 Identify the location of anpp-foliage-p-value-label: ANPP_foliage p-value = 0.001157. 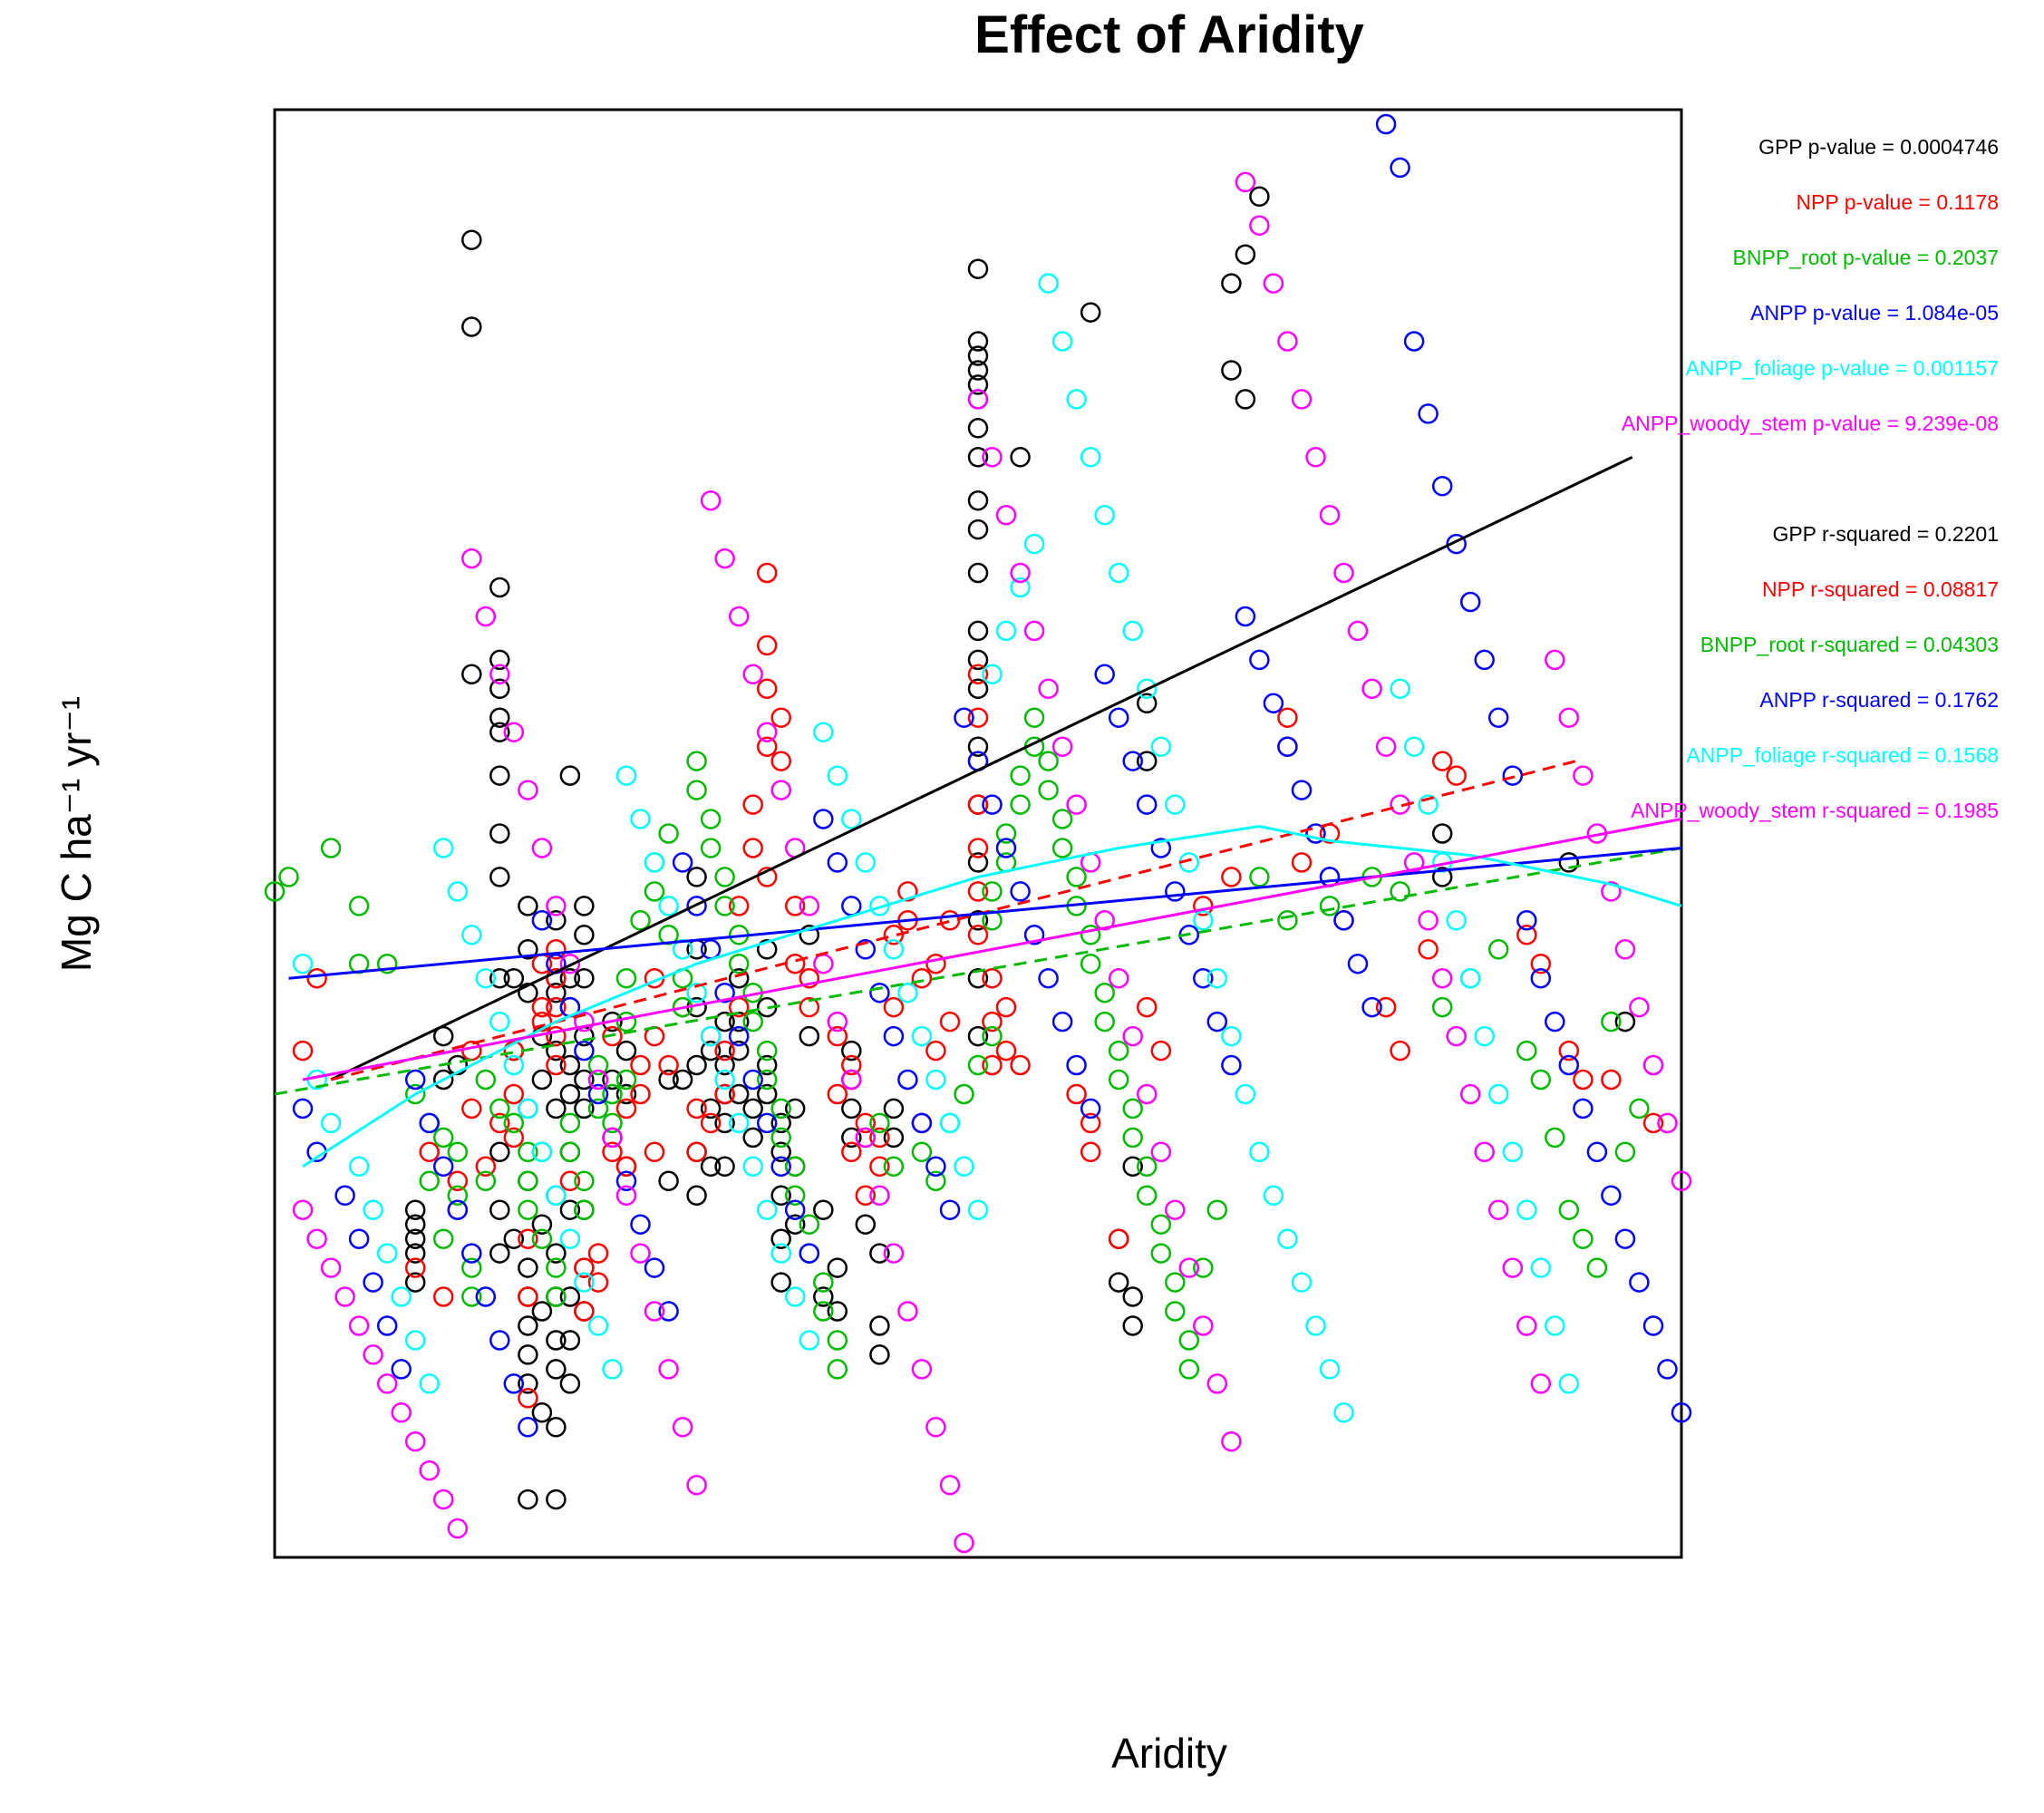
(1842, 368).